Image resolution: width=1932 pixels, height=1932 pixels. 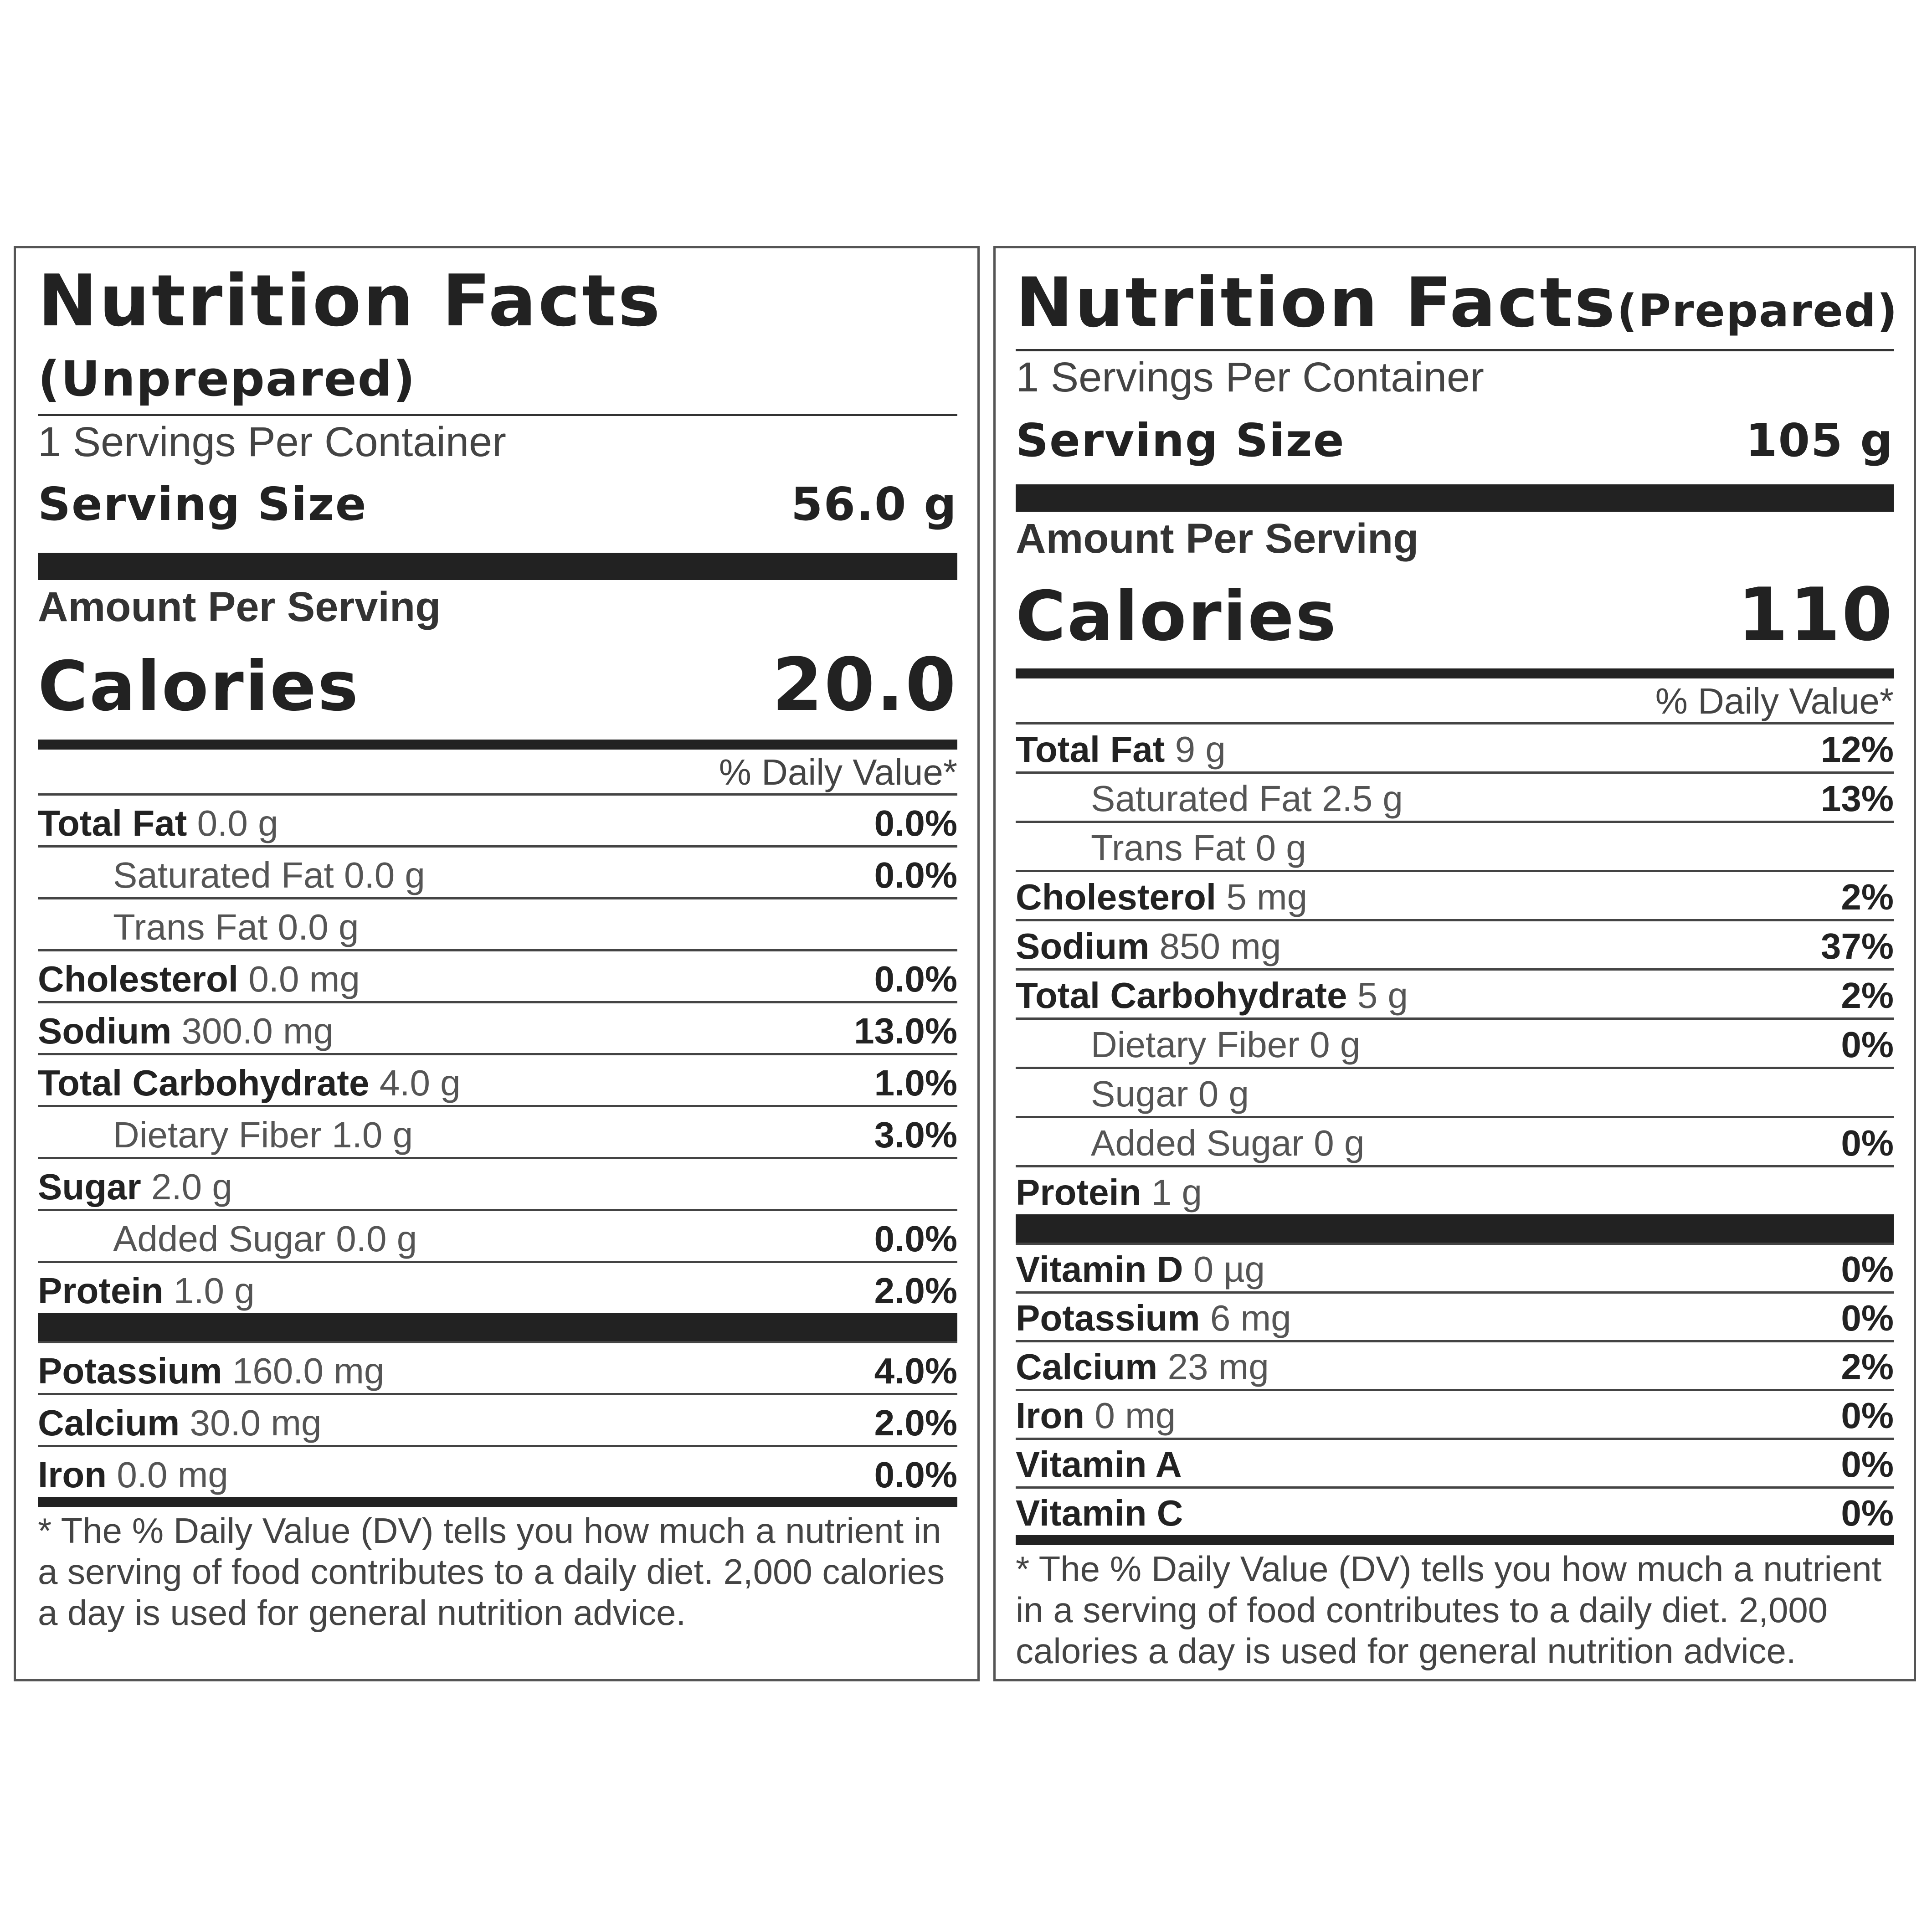 I want to click on amount-per-serving: Amount Per Serving, so click(x=239, y=606).